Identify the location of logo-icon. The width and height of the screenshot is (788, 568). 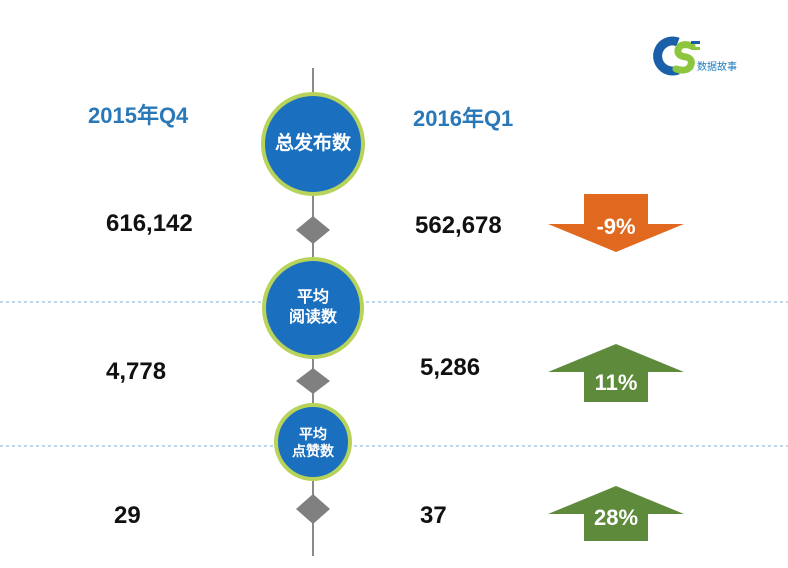
(676, 56).